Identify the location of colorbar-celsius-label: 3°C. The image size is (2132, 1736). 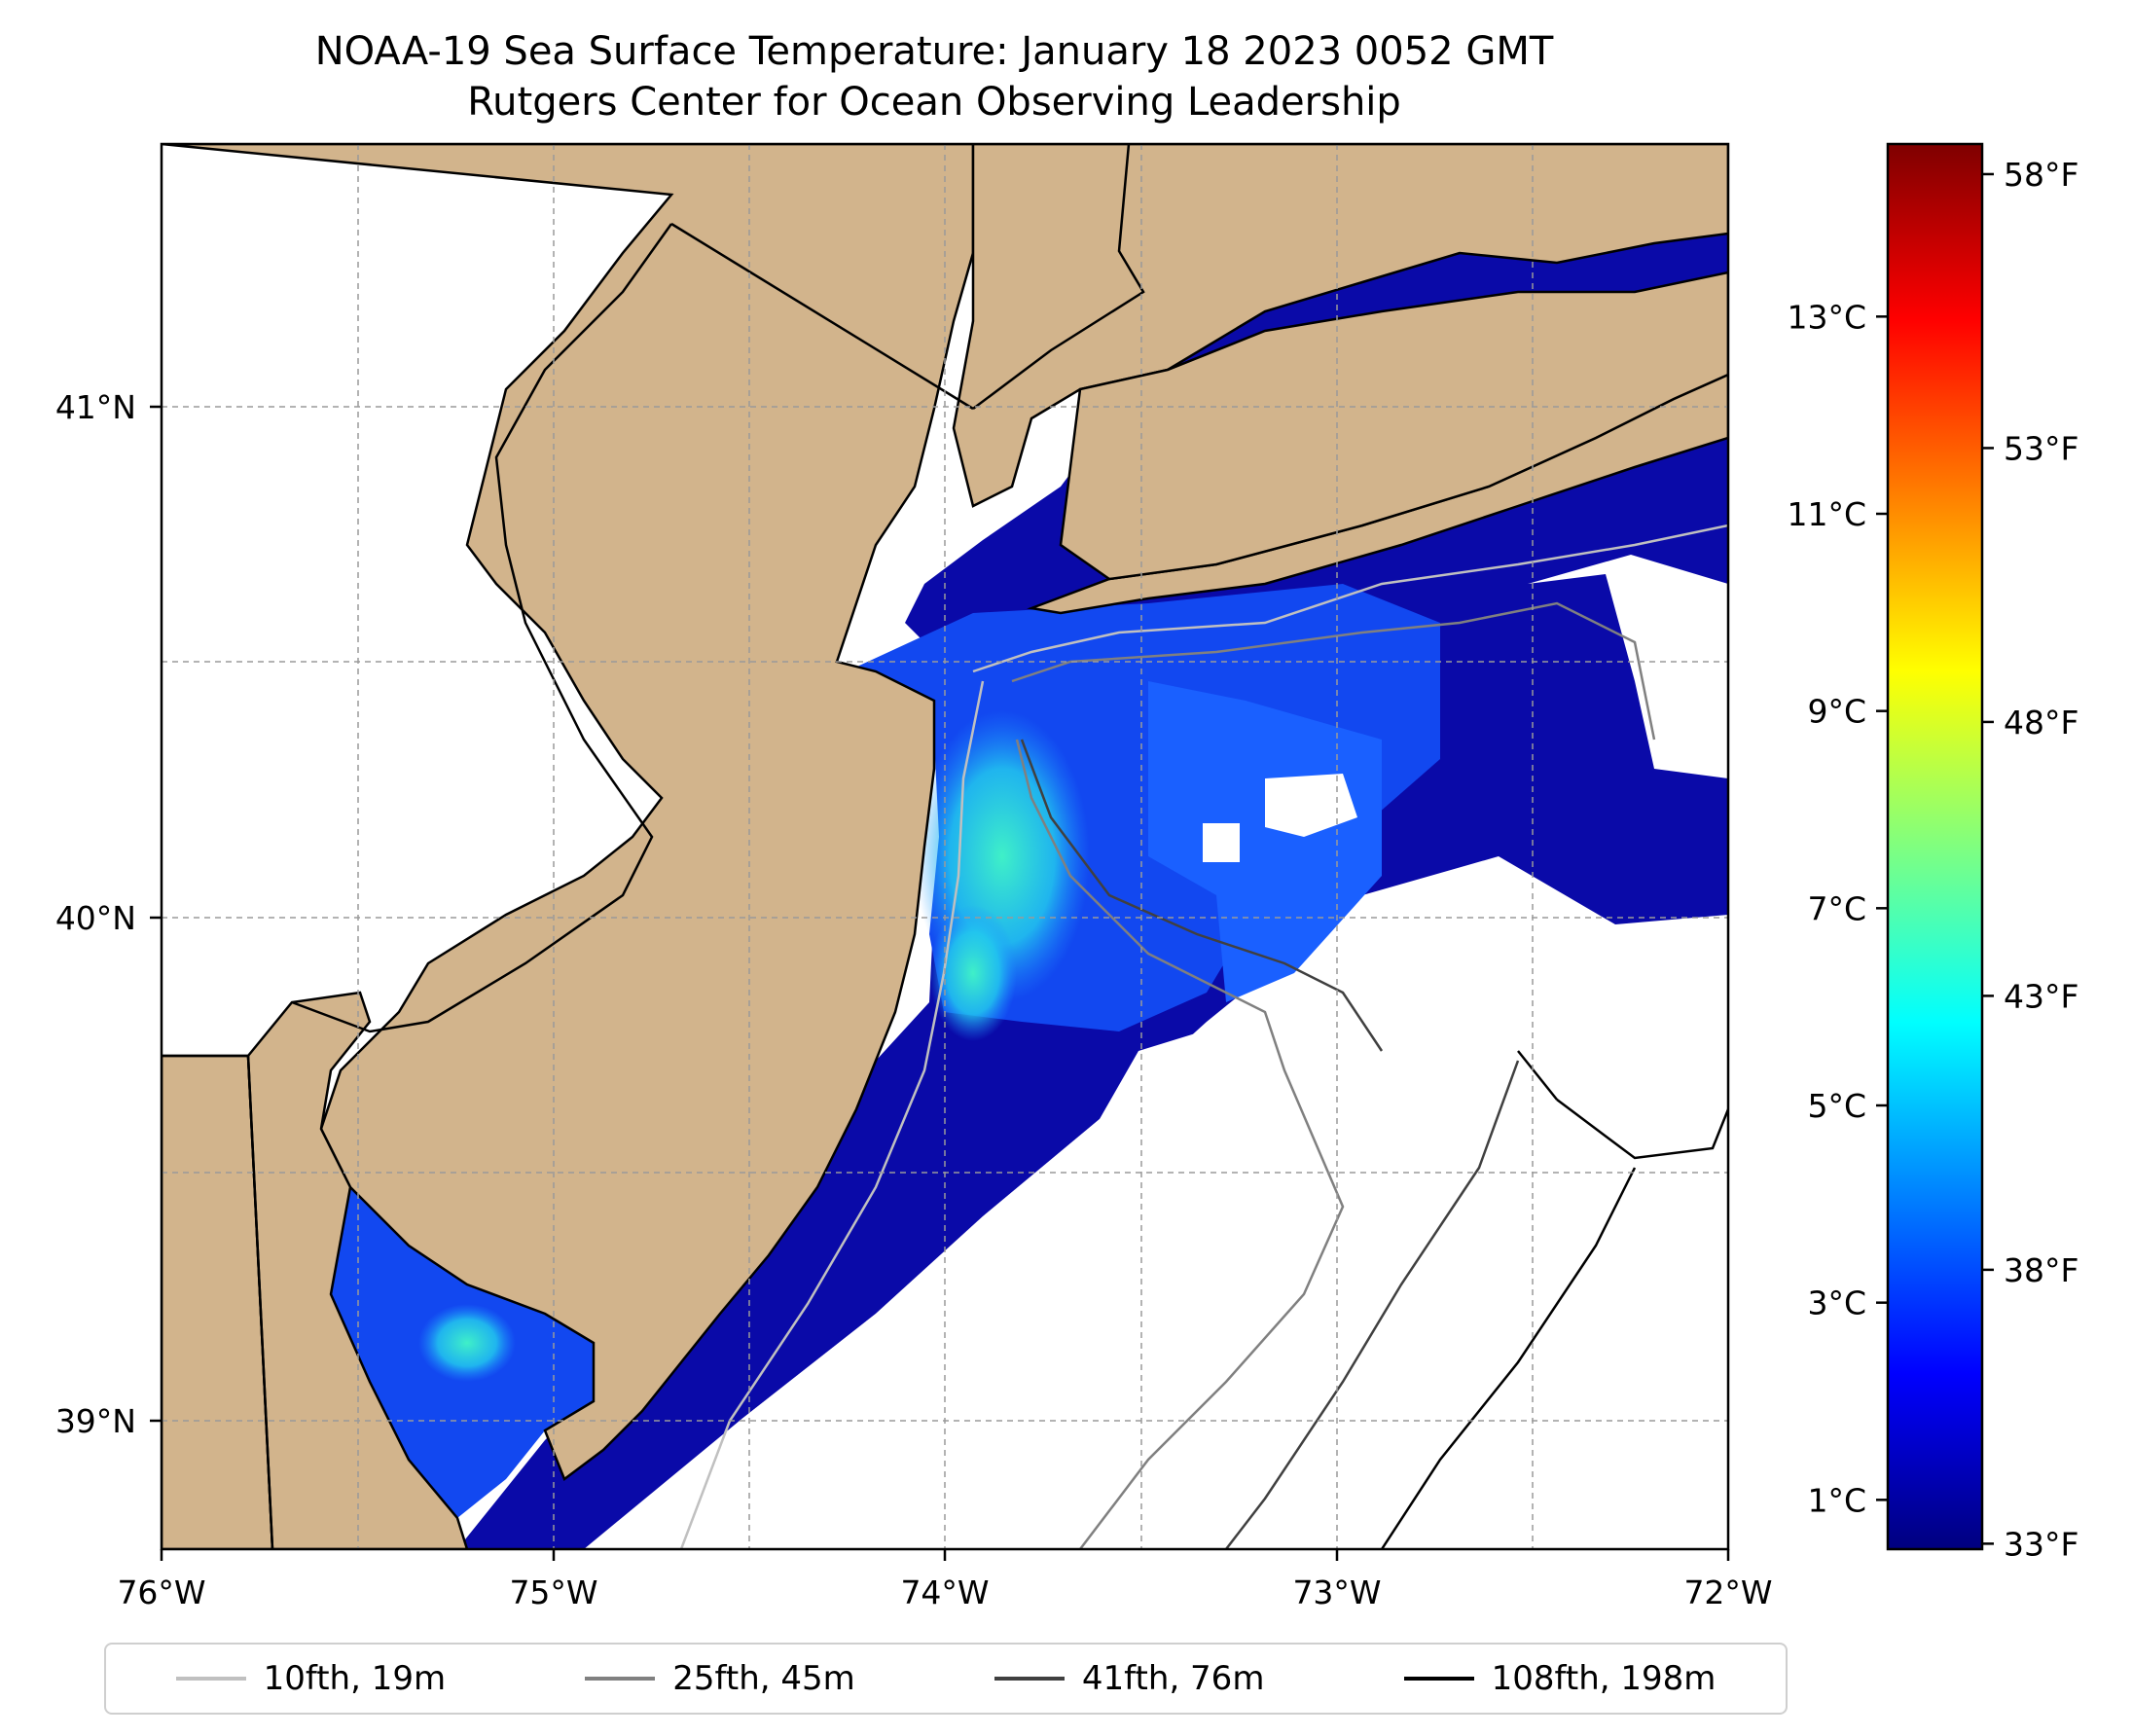
(1837, 1303).